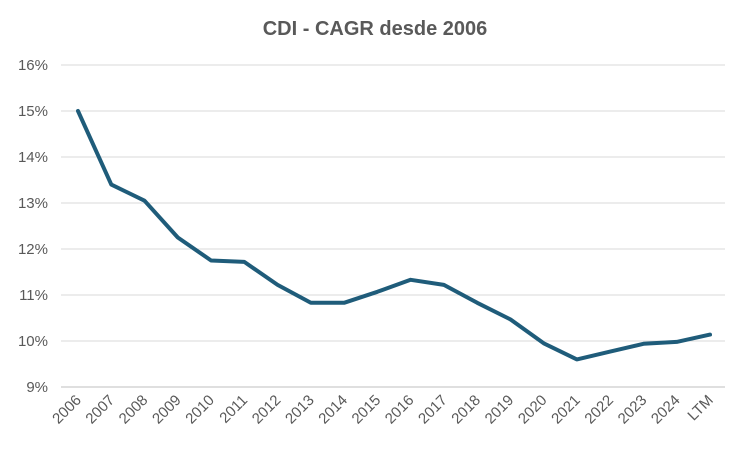 This screenshot has width=750, height=450. What do you see at coordinates (333, 410) in the screenshot?
I see `x-tick-label: 2014` at bounding box center [333, 410].